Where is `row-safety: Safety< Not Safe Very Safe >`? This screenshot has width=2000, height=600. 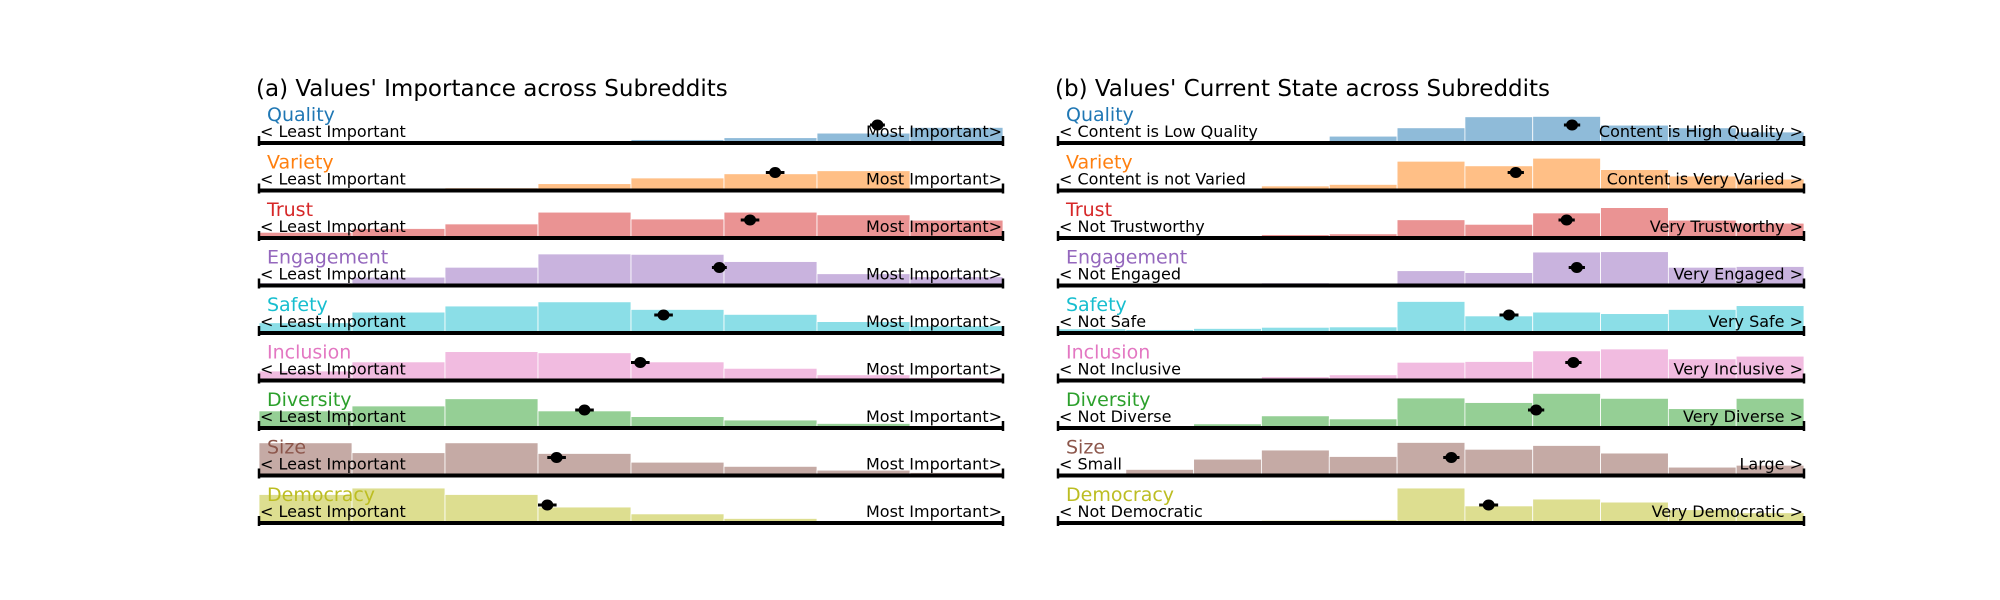
row-safety: Safety< Not Safe Very Safe > is located at coordinates (1431, 315).